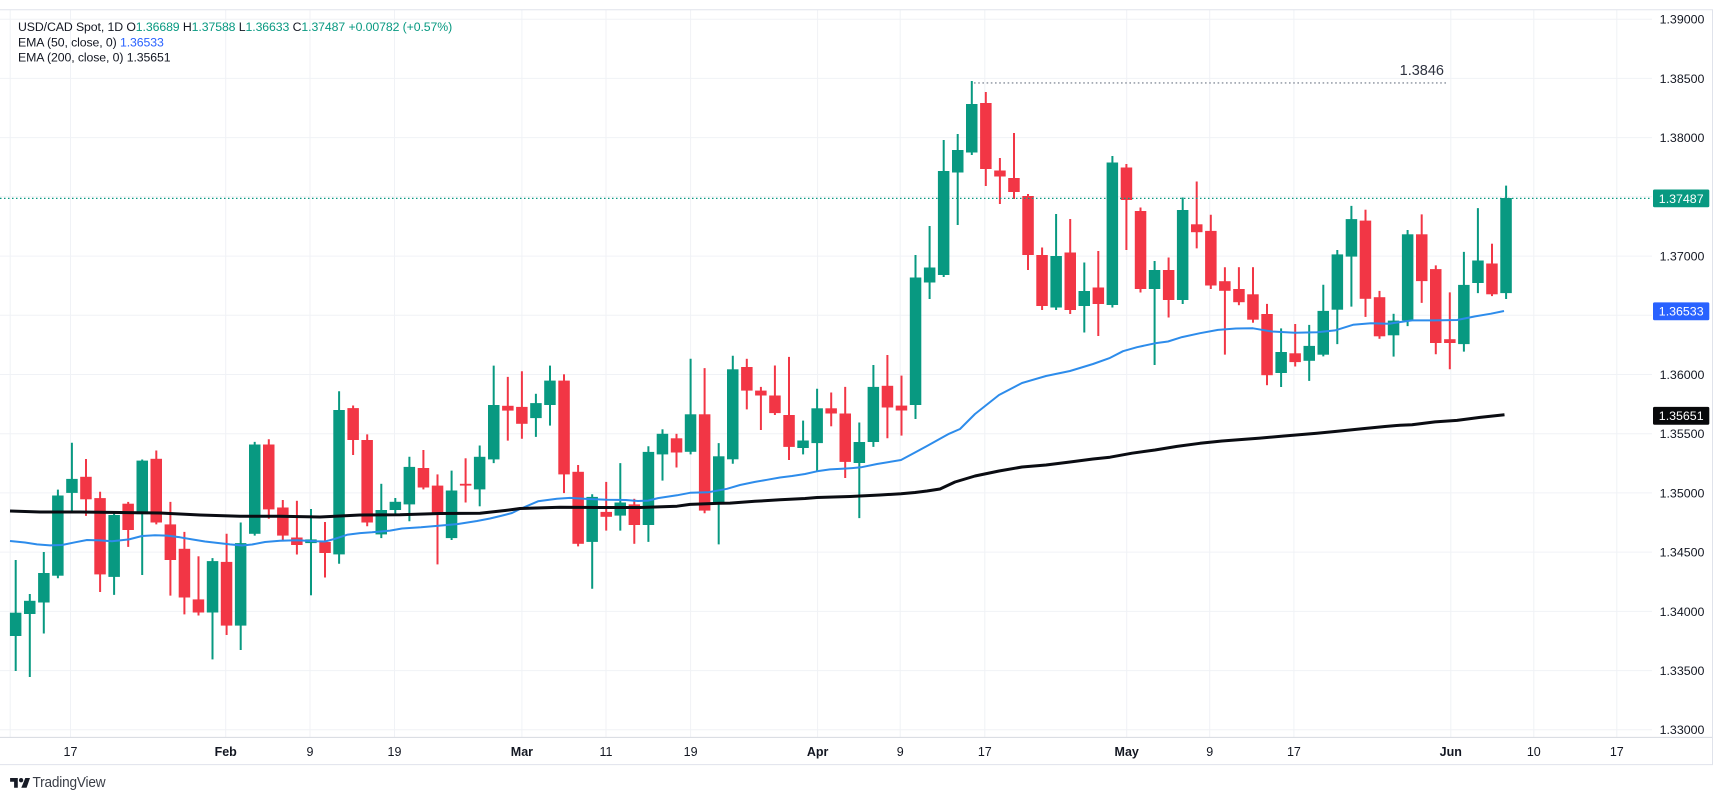 The height and width of the screenshot is (806, 1723). Describe the element at coordinates (226, 752) in the screenshot. I see `svg-text: Feb` at that location.